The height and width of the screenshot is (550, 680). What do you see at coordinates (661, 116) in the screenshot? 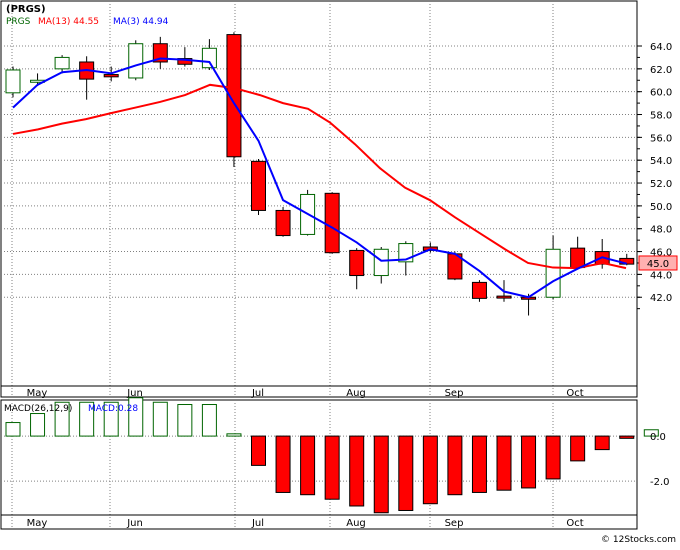
I see `y-tick-label: 58.0` at bounding box center [661, 116].